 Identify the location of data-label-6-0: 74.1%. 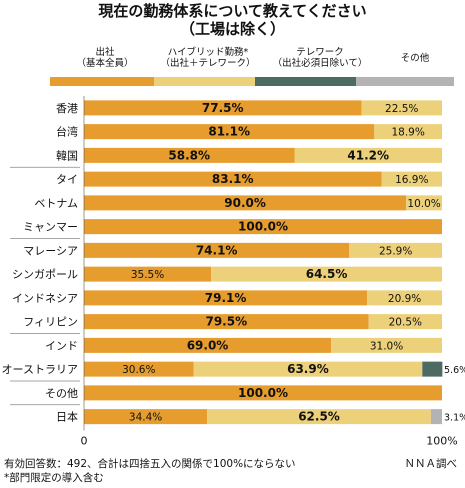
(217, 250).